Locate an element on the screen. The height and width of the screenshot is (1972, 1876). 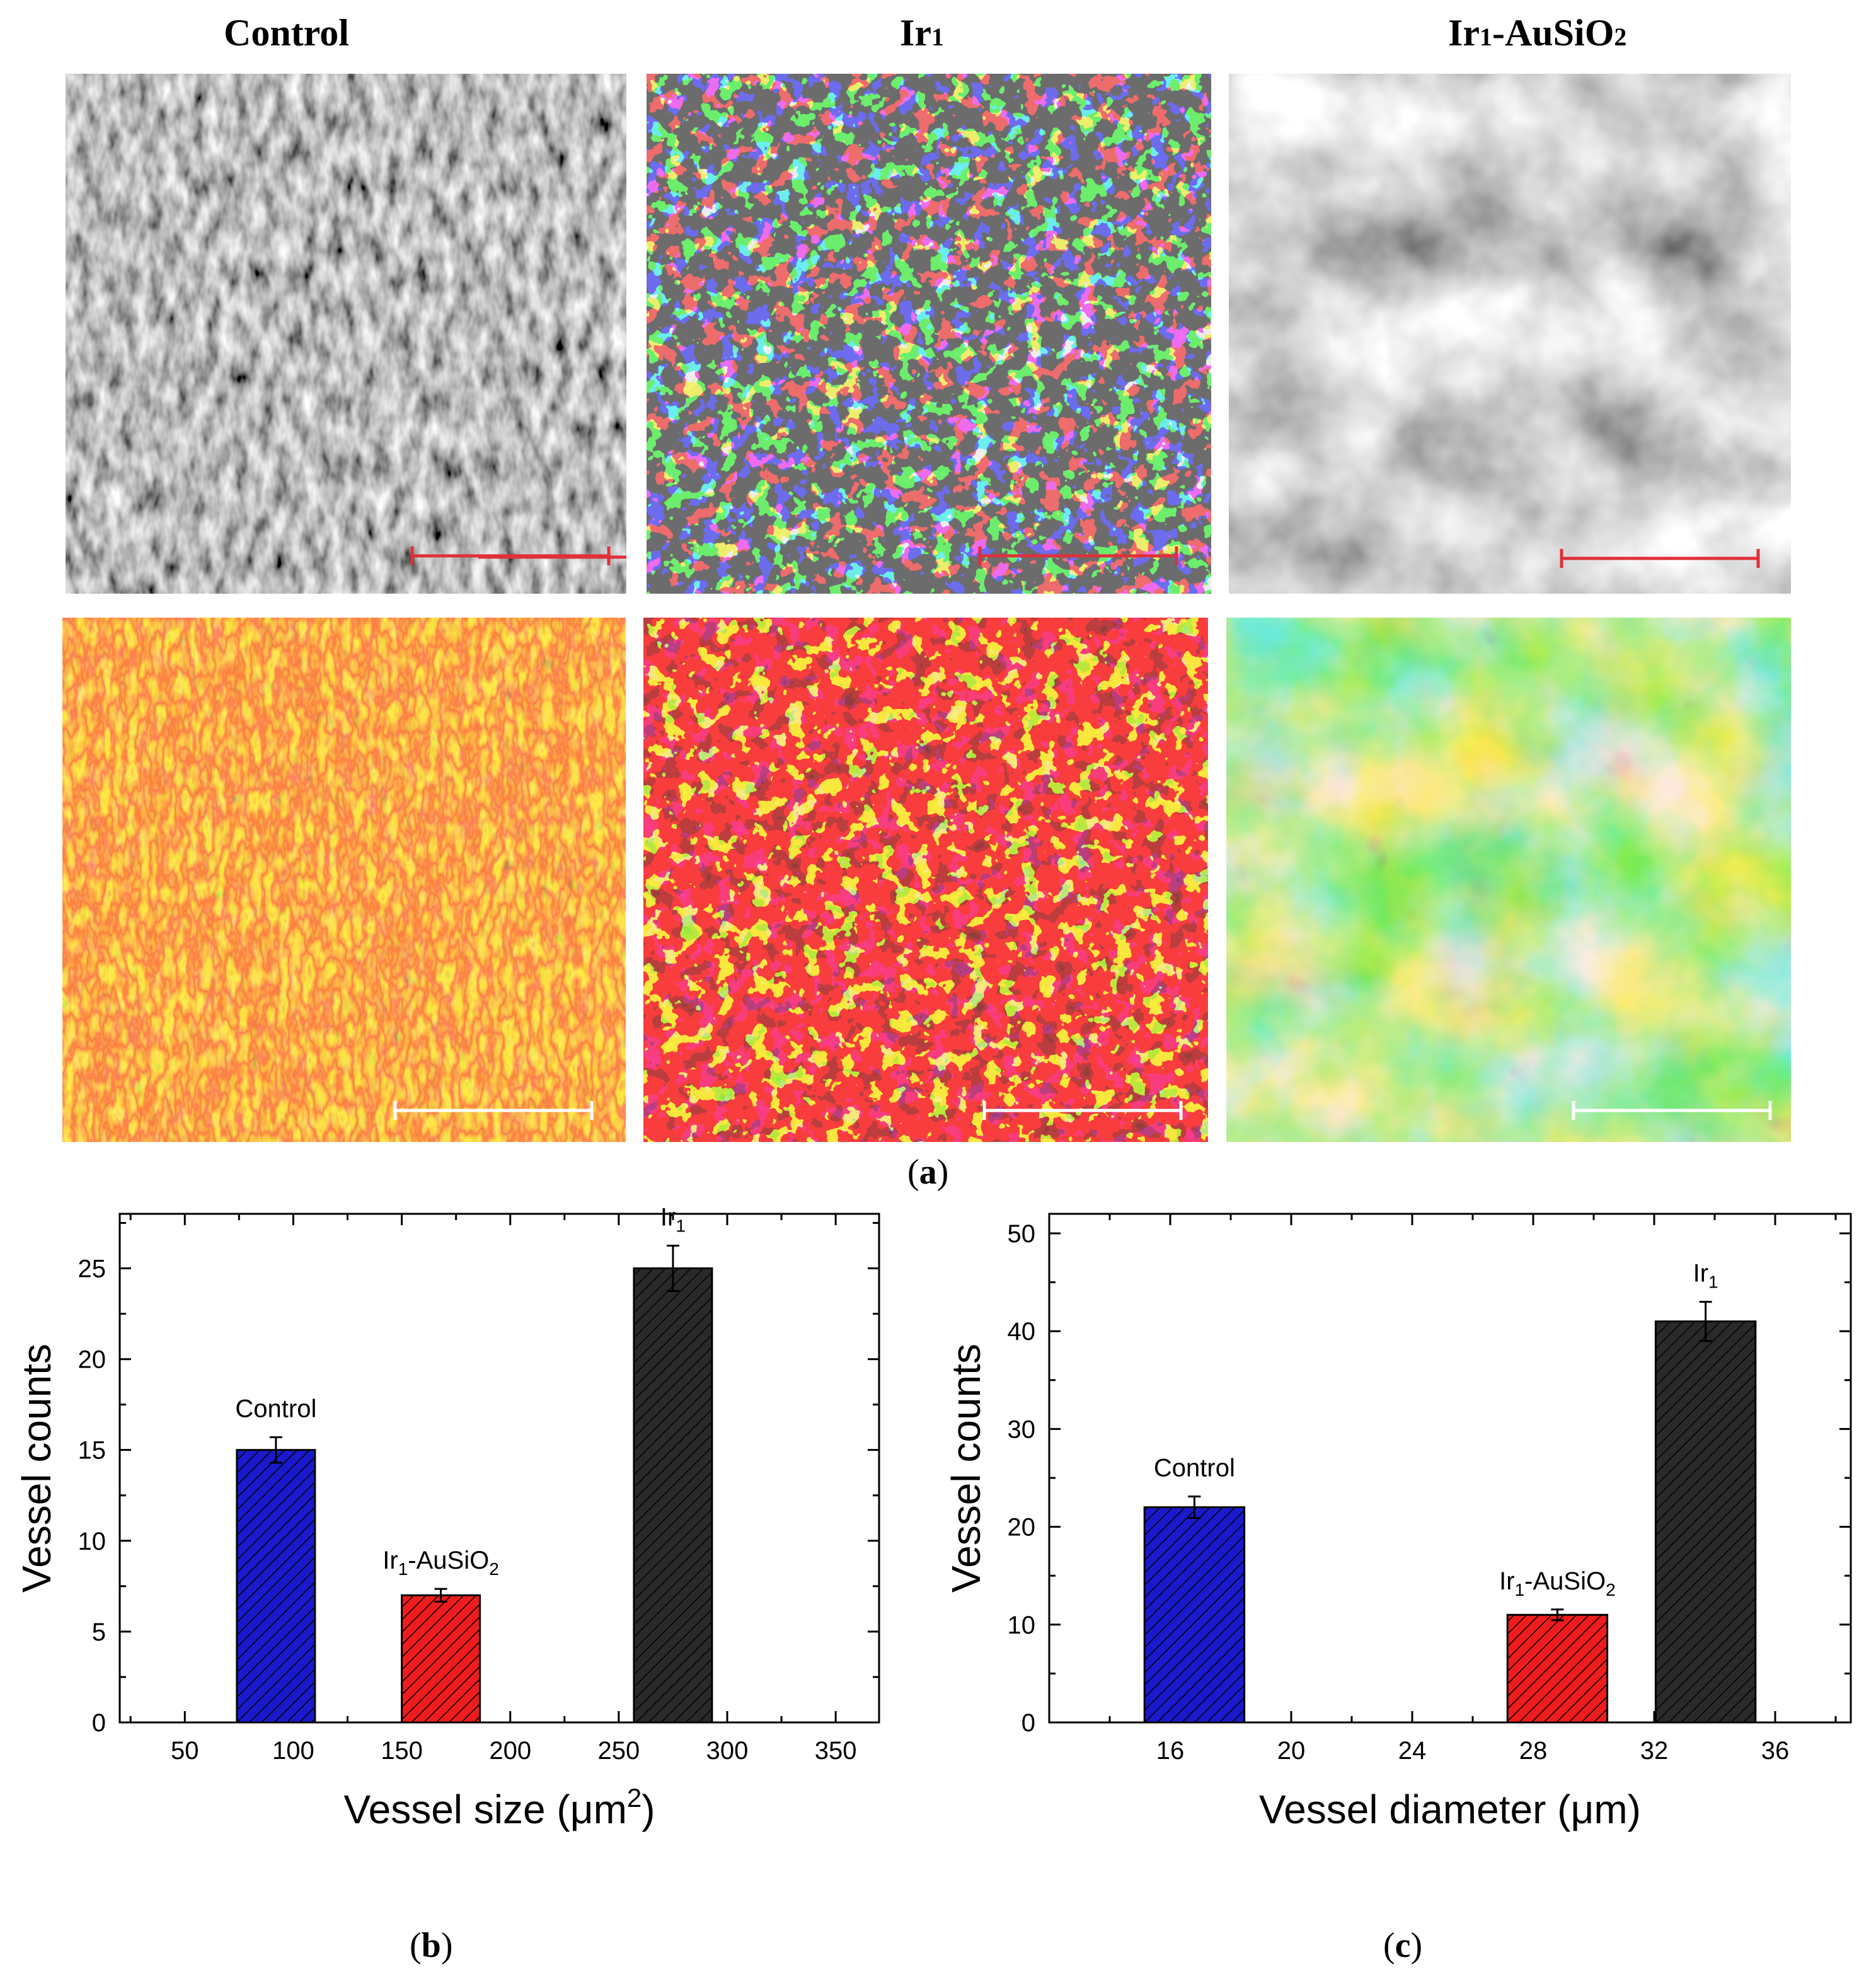
title-ir1: Ir1 is located at coordinates (922, 33).